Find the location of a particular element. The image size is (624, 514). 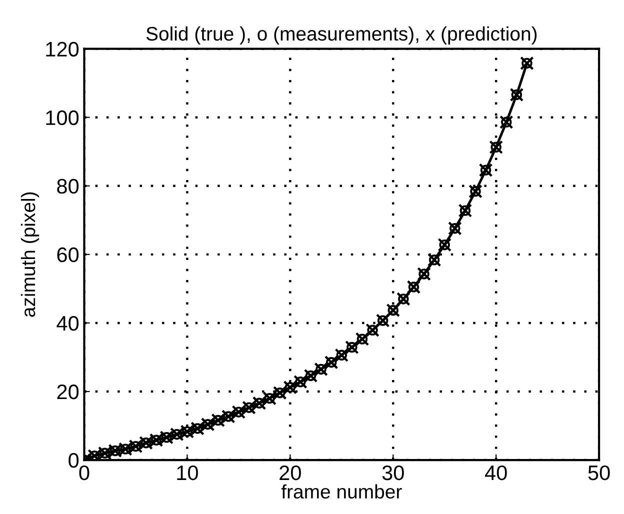

y-tick-label: 120 is located at coordinates (62, 49).